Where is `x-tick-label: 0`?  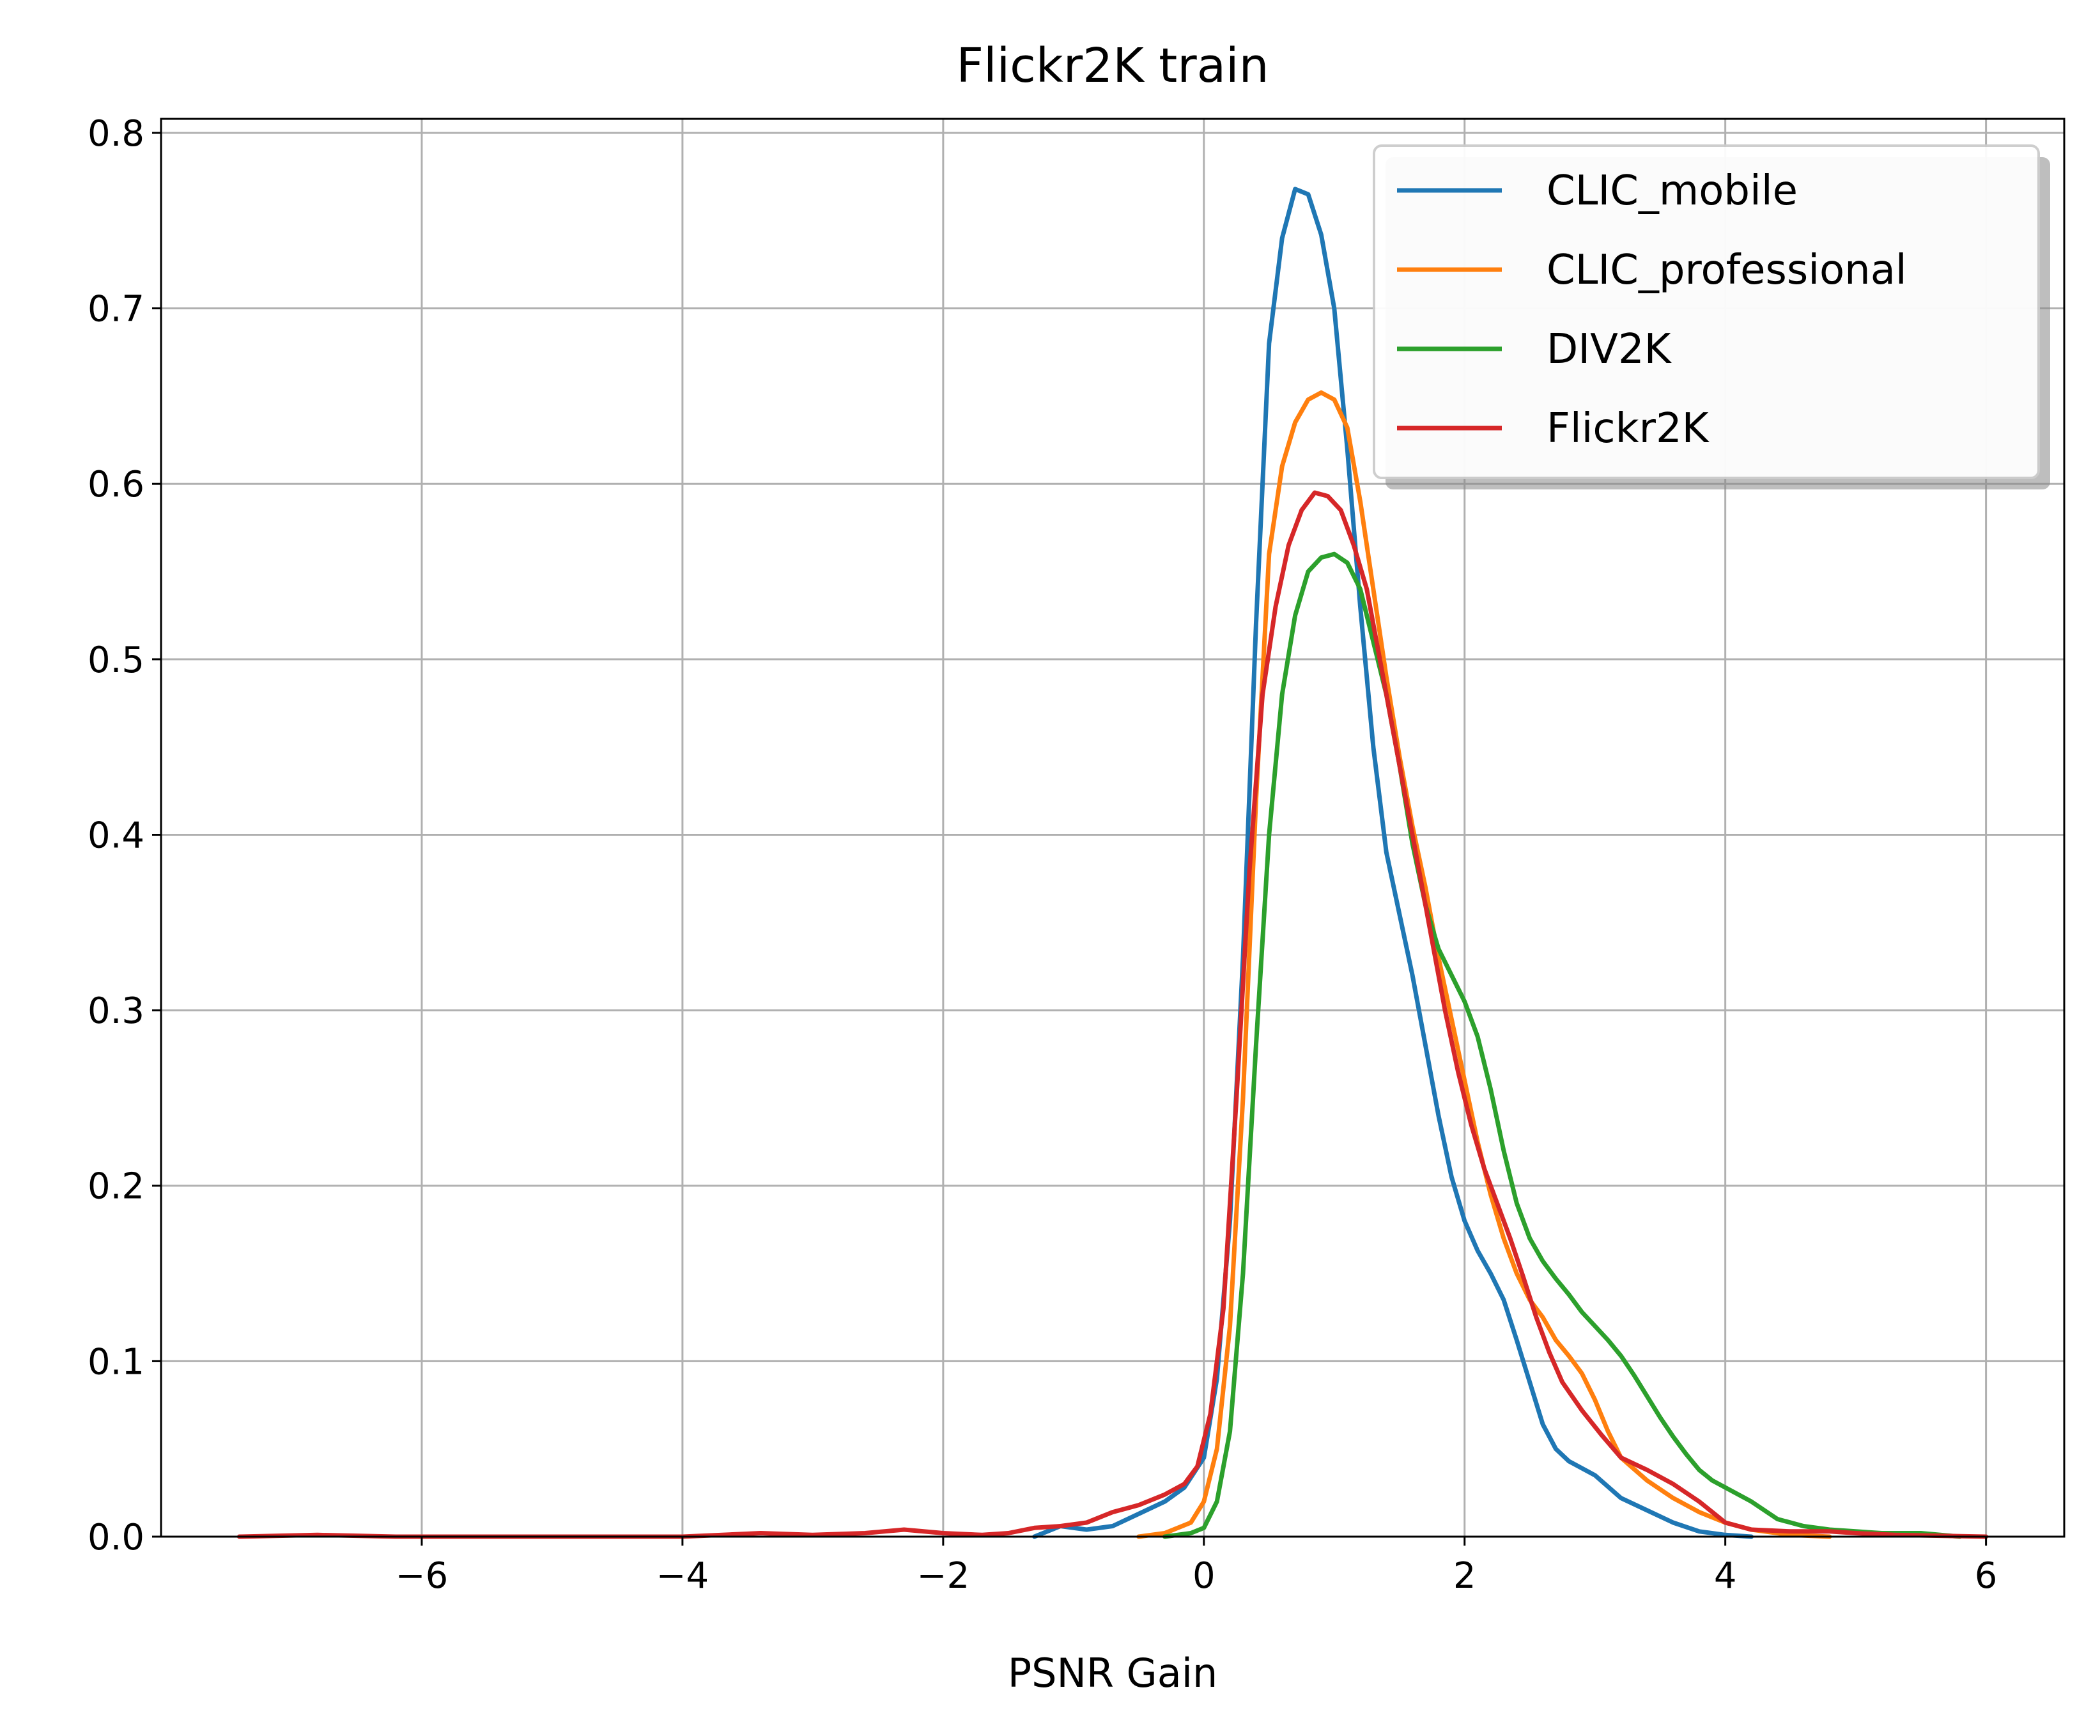
x-tick-label: 0 is located at coordinates (1204, 1576).